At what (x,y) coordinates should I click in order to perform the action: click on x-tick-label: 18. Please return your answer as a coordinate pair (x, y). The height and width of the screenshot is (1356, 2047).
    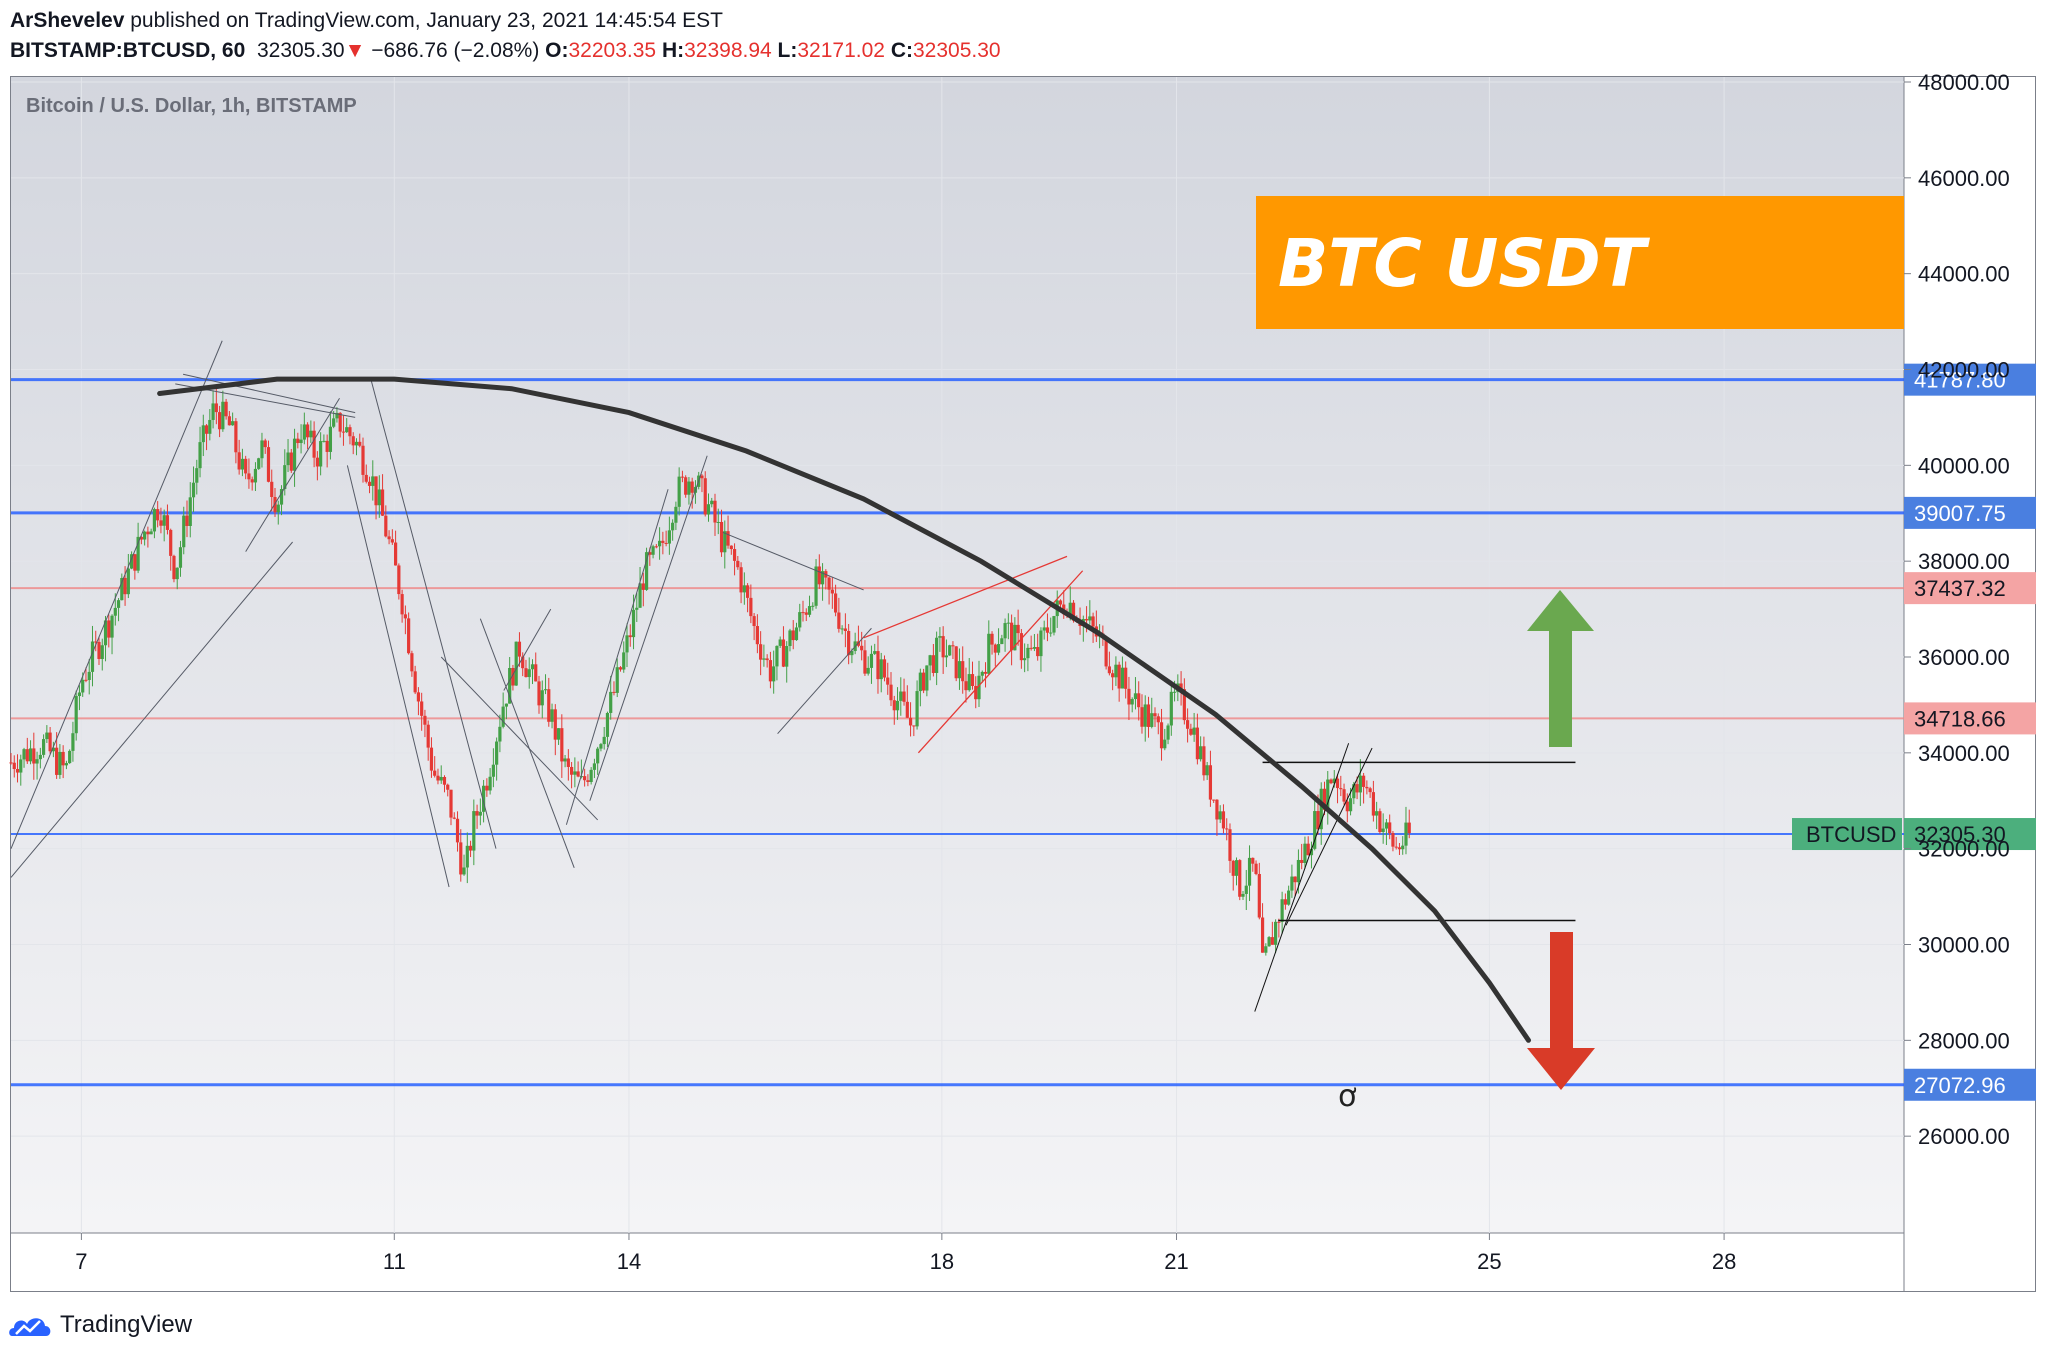
    Looking at the image, I should click on (942, 1261).